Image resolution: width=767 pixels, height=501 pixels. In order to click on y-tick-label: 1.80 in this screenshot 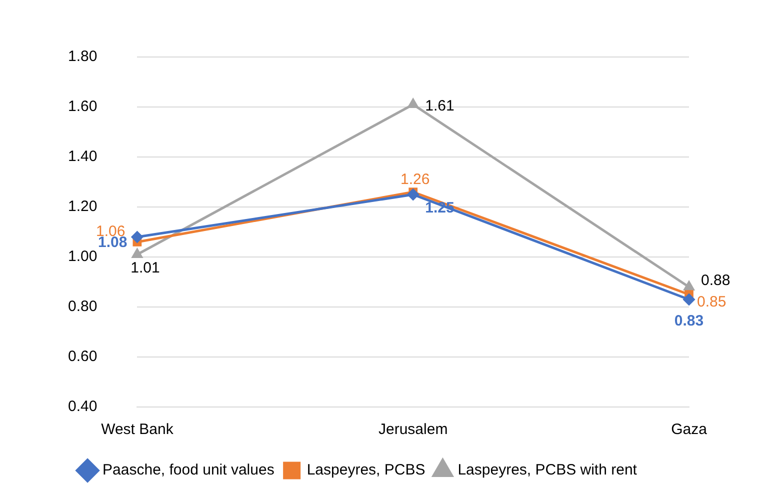, I will do `click(83, 57)`.